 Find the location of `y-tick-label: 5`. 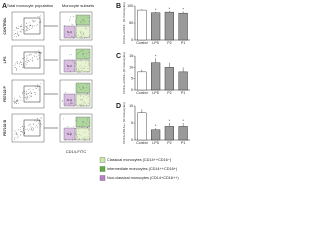

y-tick-label: 5 is located at coordinates (132, 79).